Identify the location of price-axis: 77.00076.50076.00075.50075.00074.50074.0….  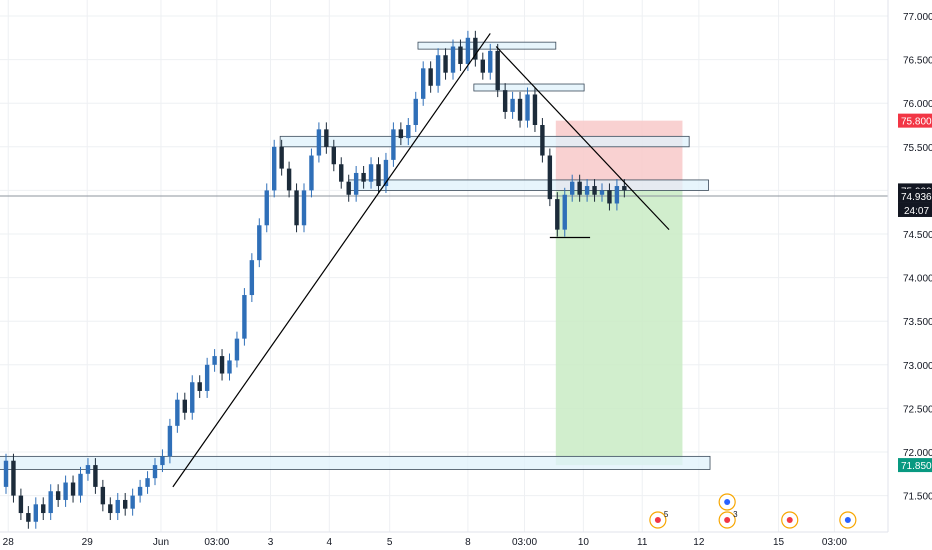
(909, 275).